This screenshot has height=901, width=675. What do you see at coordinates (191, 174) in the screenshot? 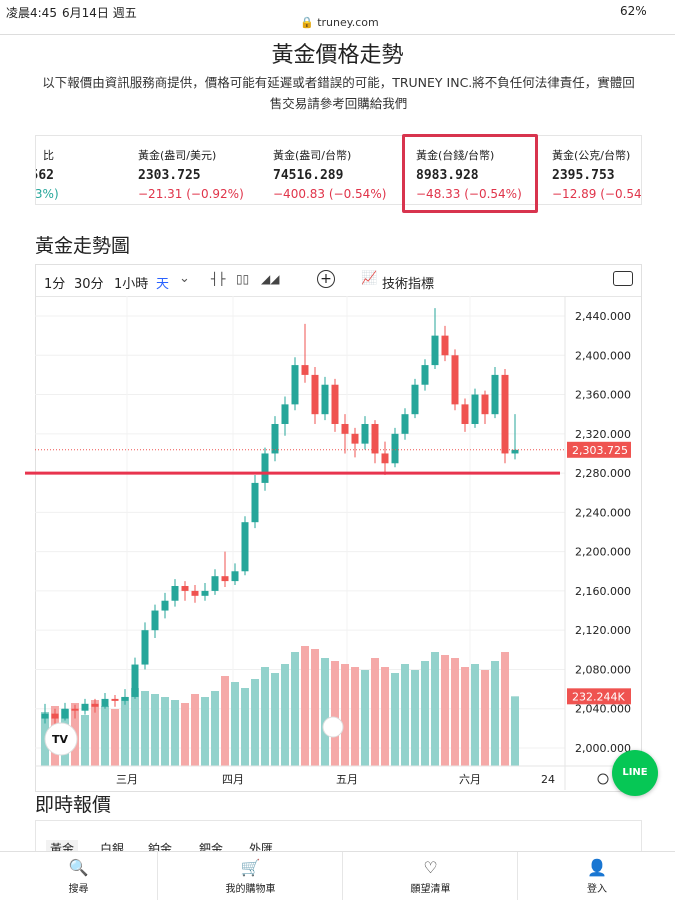
I see `ticker: 黃金(盎司/美元) 2303.725 −21.31 (−0.92%)` at bounding box center [191, 174].